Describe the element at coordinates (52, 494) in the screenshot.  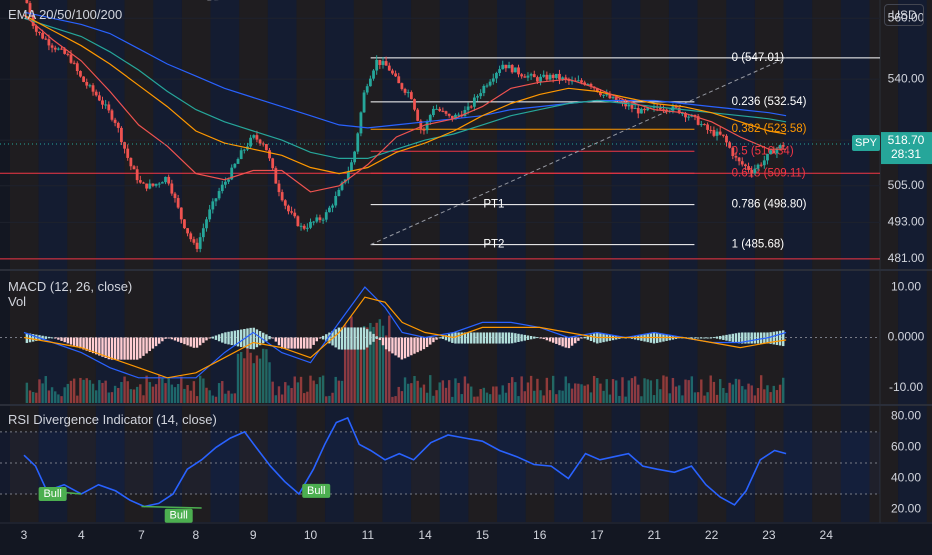
I see `bull-divergence-label: Bull` at that location.